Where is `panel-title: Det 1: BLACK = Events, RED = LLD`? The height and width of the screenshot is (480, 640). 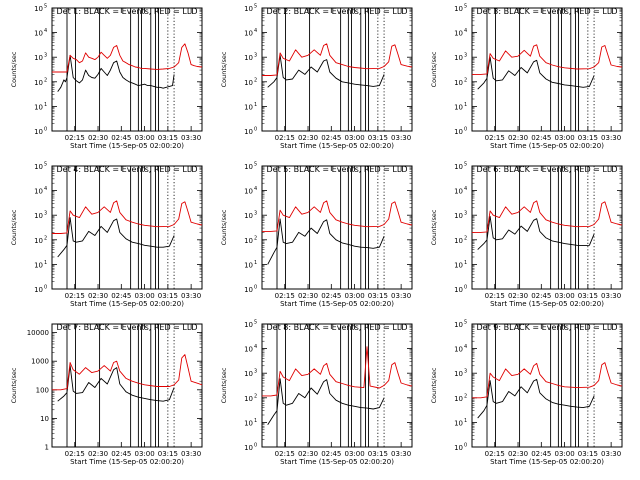 panel-title: Det 1: BLACK = Events, RED = LLD is located at coordinates (127, 11).